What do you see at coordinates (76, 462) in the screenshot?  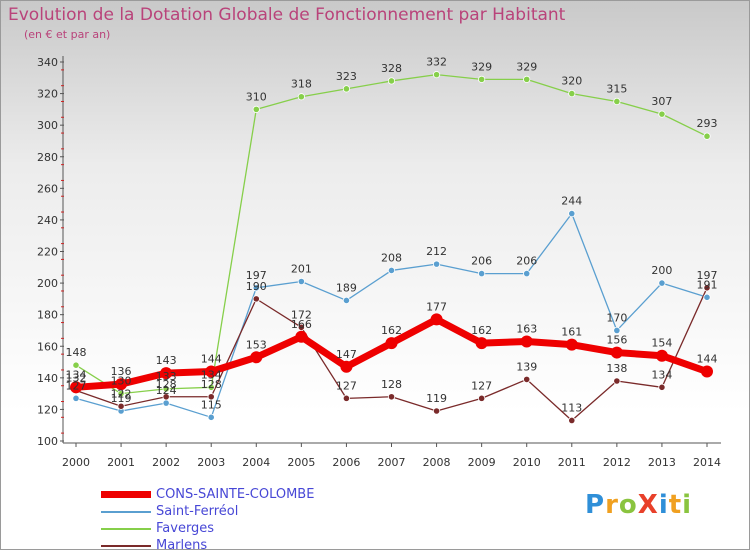 I see `x-tick-label: 2000` at bounding box center [76, 462].